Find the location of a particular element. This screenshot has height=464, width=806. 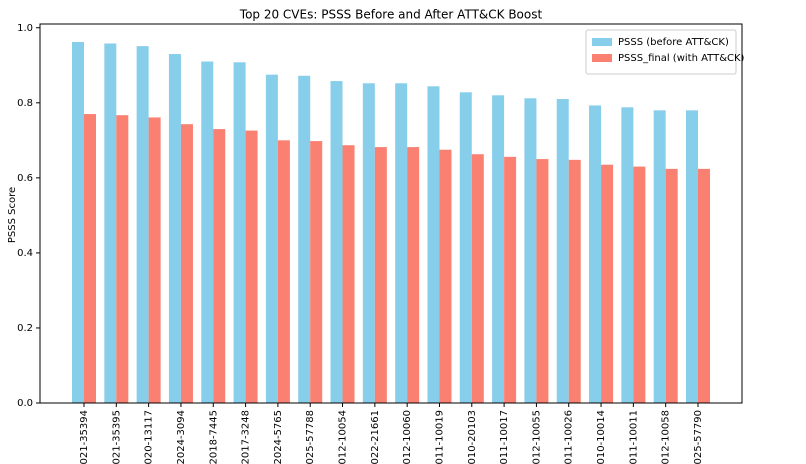

x-tick-label: 2011-10019 is located at coordinates (439, 437).